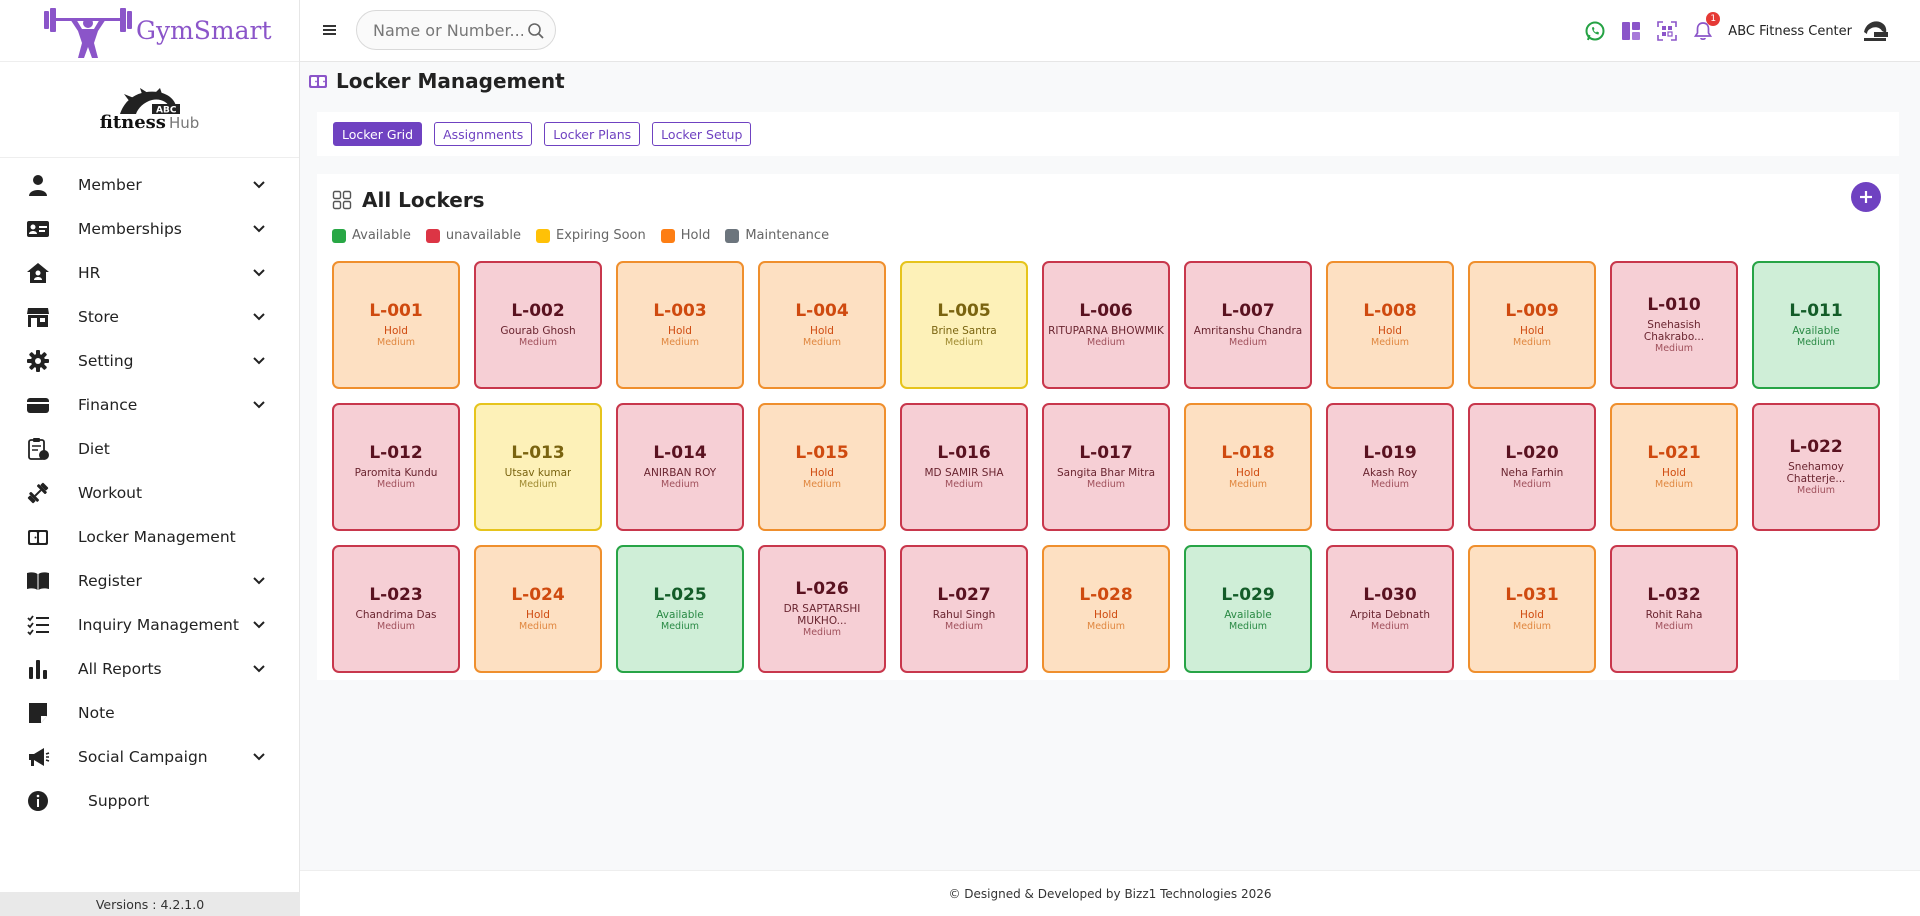 This screenshot has height=916, width=1920. I want to click on locker-tile: L-025 Available Medium, so click(680, 609).